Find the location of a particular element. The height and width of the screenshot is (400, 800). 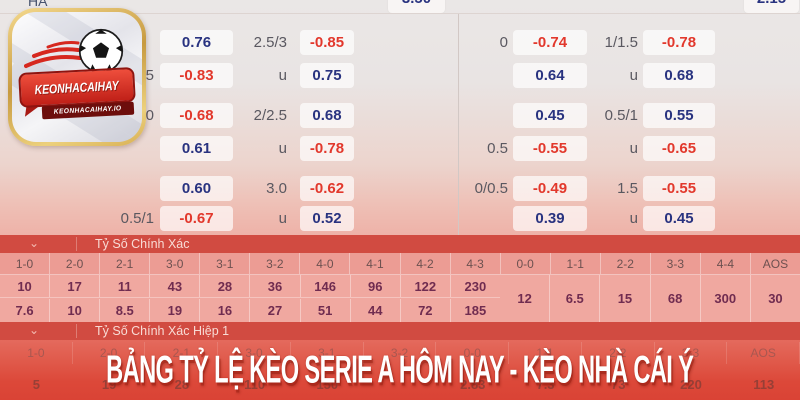

score-odds: 2.83 is located at coordinates (473, 384).